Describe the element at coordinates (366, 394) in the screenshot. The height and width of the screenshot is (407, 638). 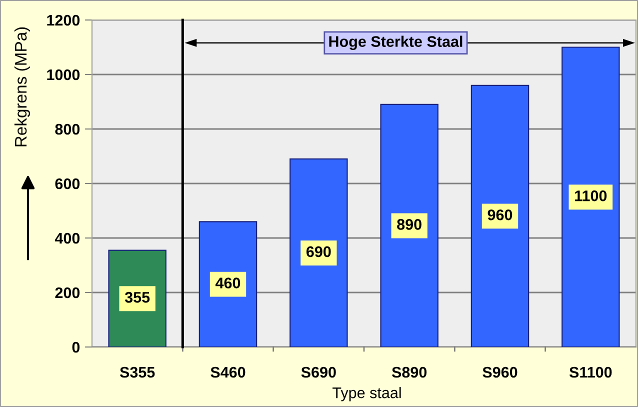
I see `x-axis-title: Type staal` at that location.